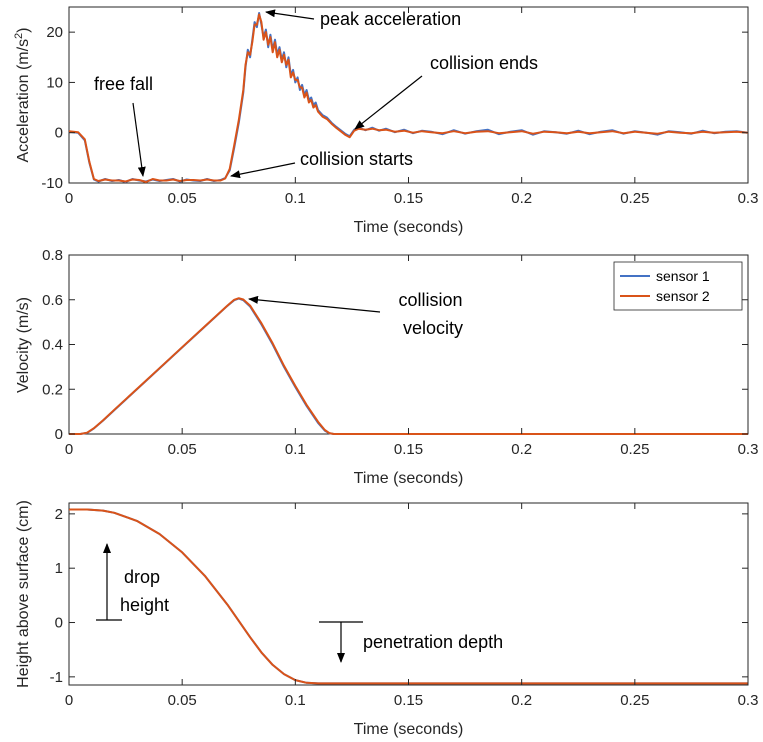  Describe the element at coordinates (54, 82) in the screenshot. I see `acceleration-ytick-label: 10` at that location.